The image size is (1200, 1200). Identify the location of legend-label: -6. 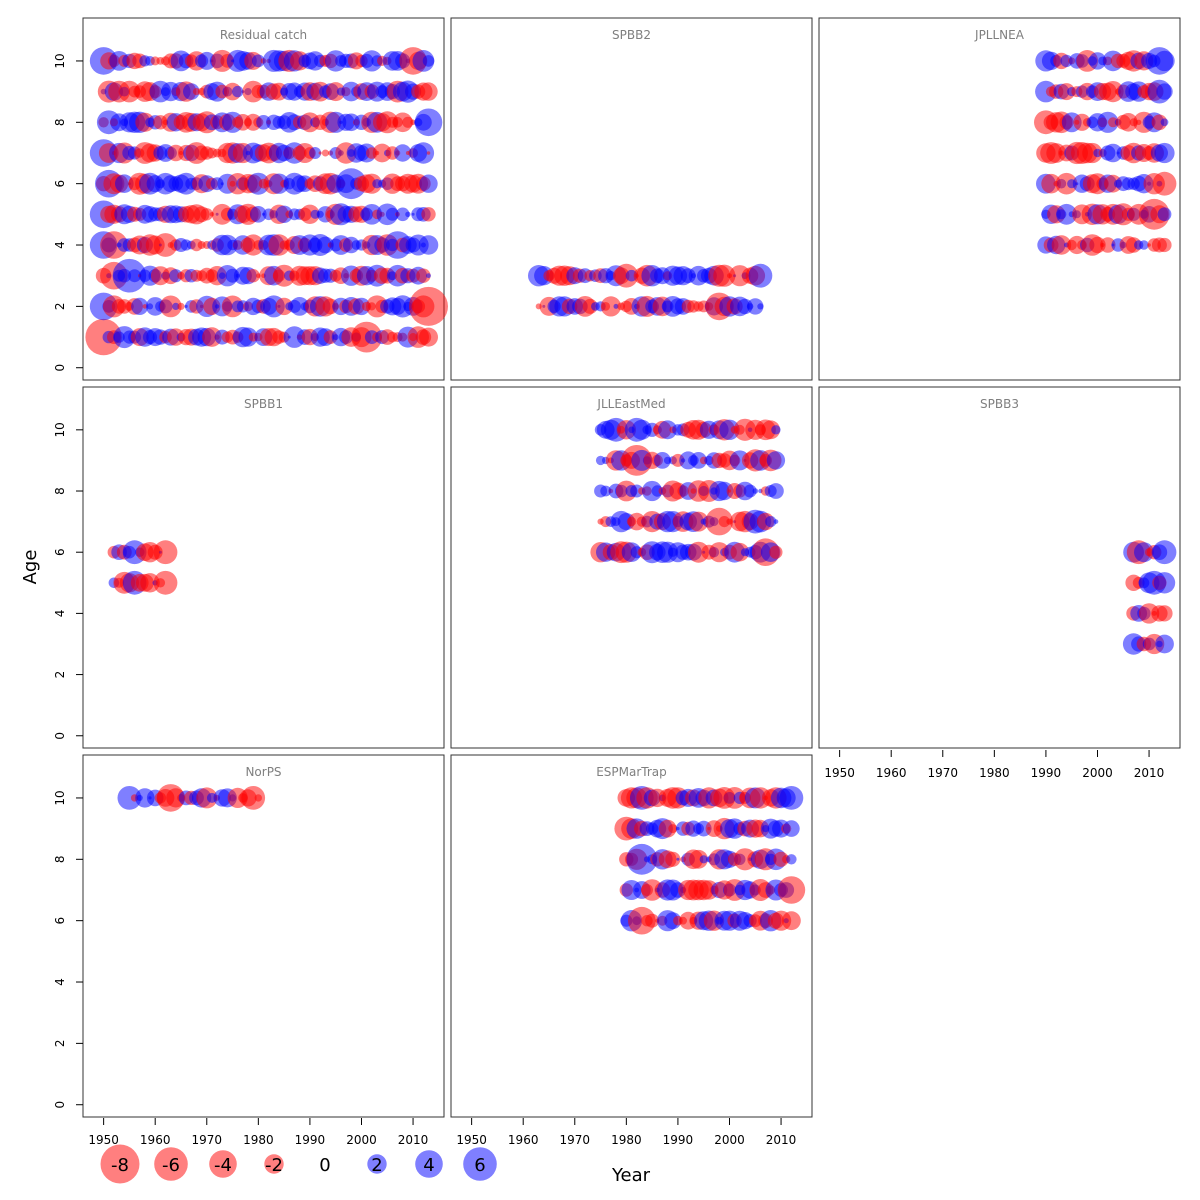
(171, 1165).